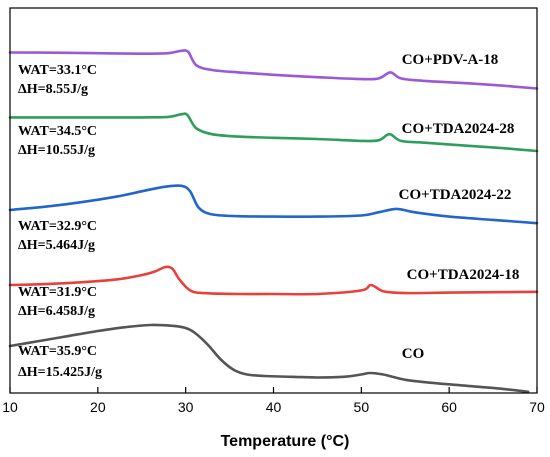 Image resolution: width=550 pixels, height=457 pixels. What do you see at coordinates (56, 311) in the screenshot?
I see `dh-label-co-tda2024-18: ΔH=6.458J/g` at bounding box center [56, 311].